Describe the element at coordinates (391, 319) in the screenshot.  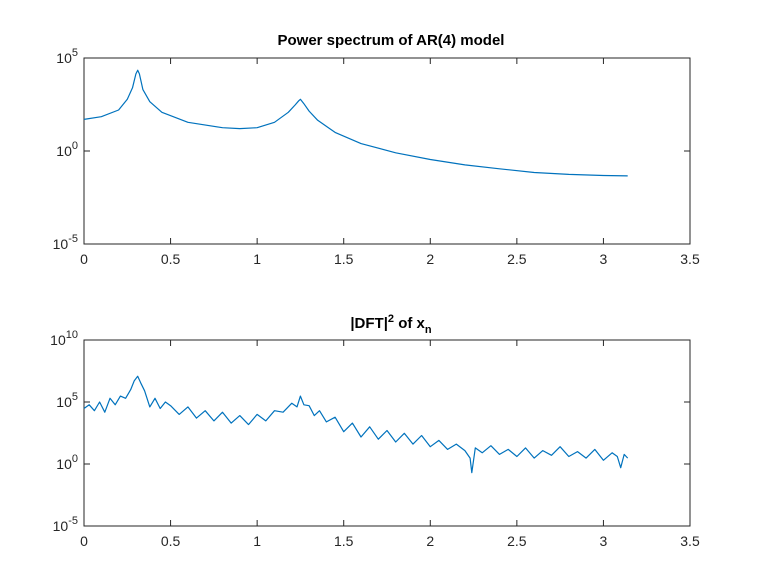
I see `title-sup: 2` at that location.